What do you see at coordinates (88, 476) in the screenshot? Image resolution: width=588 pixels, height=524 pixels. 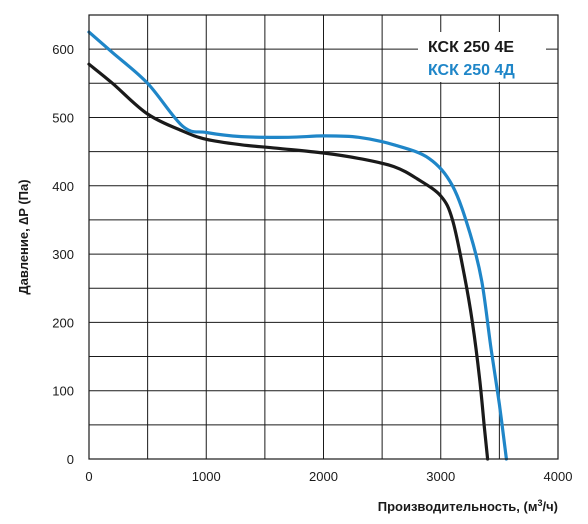 I see `x-tick-label: 0` at bounding box center [88, 476].